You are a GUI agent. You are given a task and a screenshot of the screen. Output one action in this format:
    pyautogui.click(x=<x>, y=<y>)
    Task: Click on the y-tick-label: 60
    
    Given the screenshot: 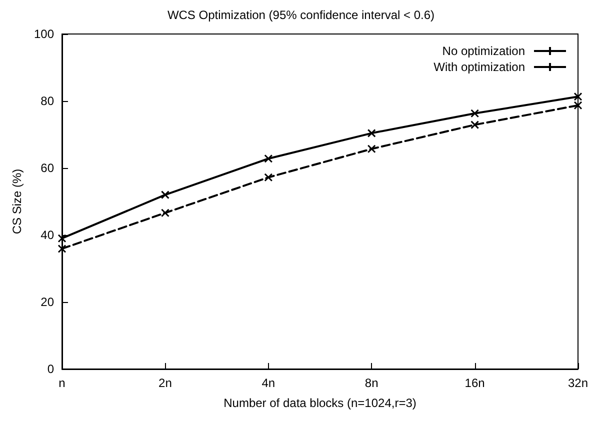 What is the action you would take?
    pyautogui.click(x=47, y=168)
    